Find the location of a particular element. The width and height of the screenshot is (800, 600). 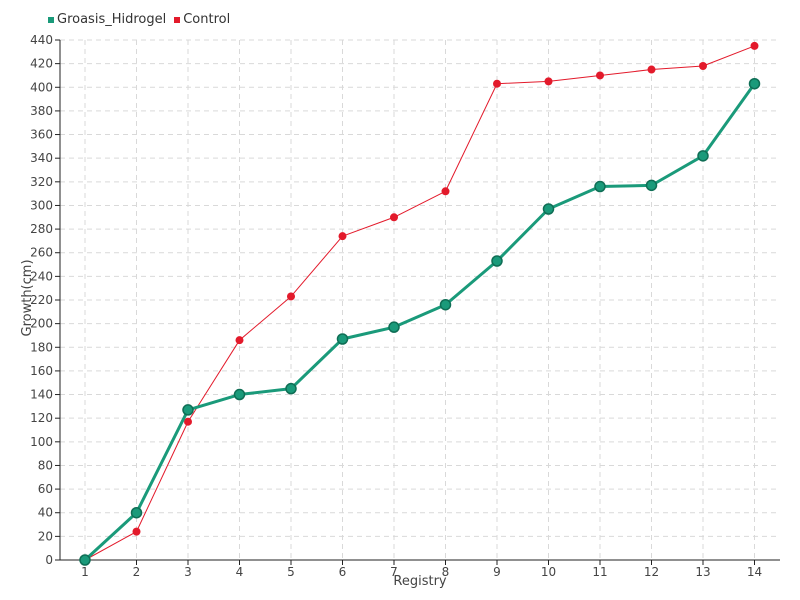

x-tick-label: 8 is located at coordinates (446, 572).